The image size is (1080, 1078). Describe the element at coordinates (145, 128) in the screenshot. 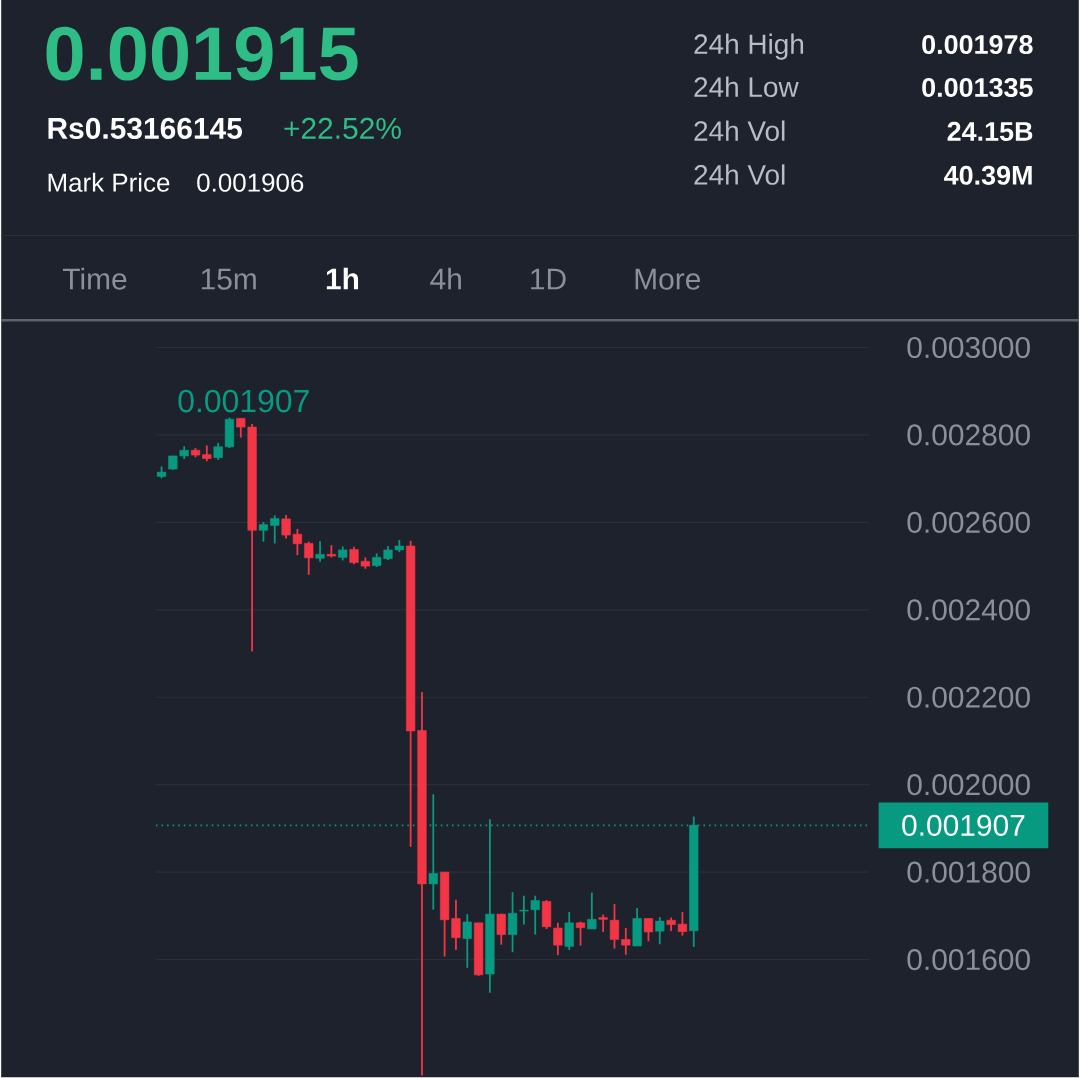

I see `text: Rs0.53166145` at that location.